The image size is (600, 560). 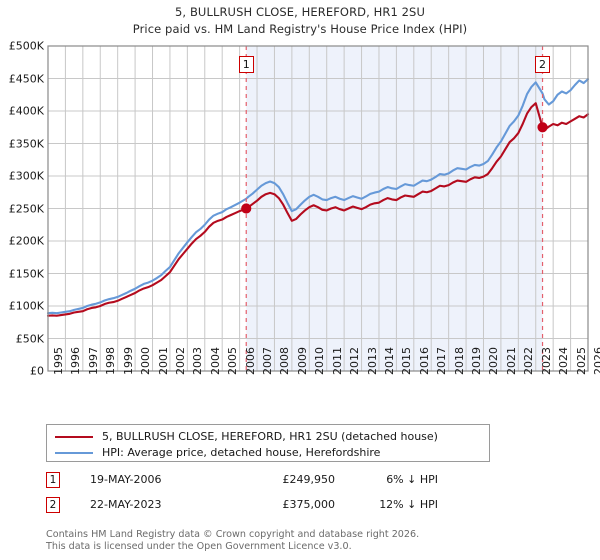 What do you see at coordinates (581, 361) in the screenshot?
I see `x-axis-tick-label: 2025` at bounding box center [581, 361].